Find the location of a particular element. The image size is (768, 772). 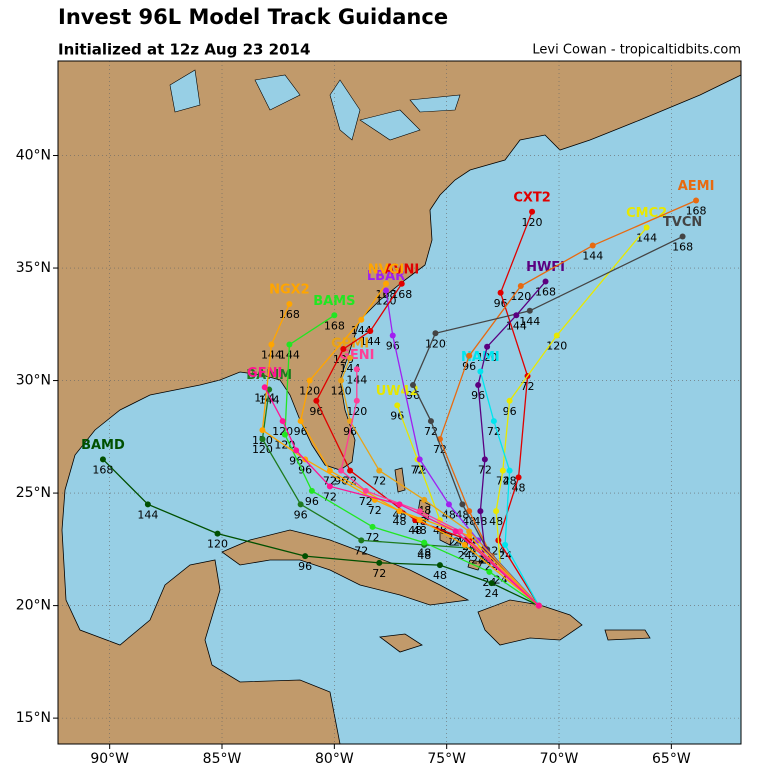

track-name: HWFI is located at coordinates (545, 267).